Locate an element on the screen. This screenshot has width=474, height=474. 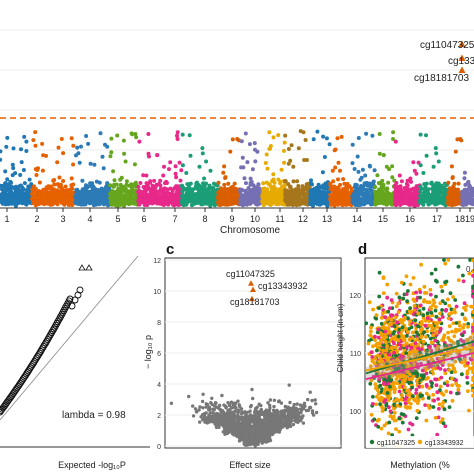
manhattan-tick-label: 19 is located at coordinates (469, 219).